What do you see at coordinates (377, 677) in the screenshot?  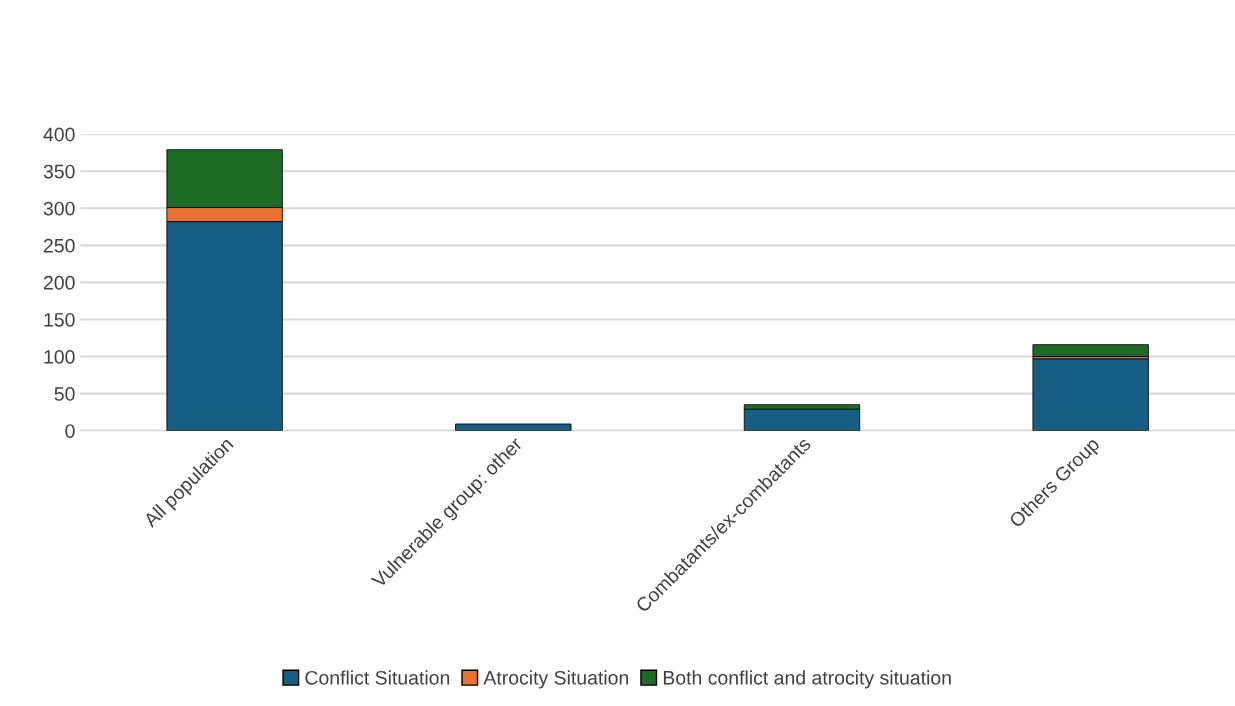 I see `legend-label: Conflict Situation` at bounding box center [377, 677].